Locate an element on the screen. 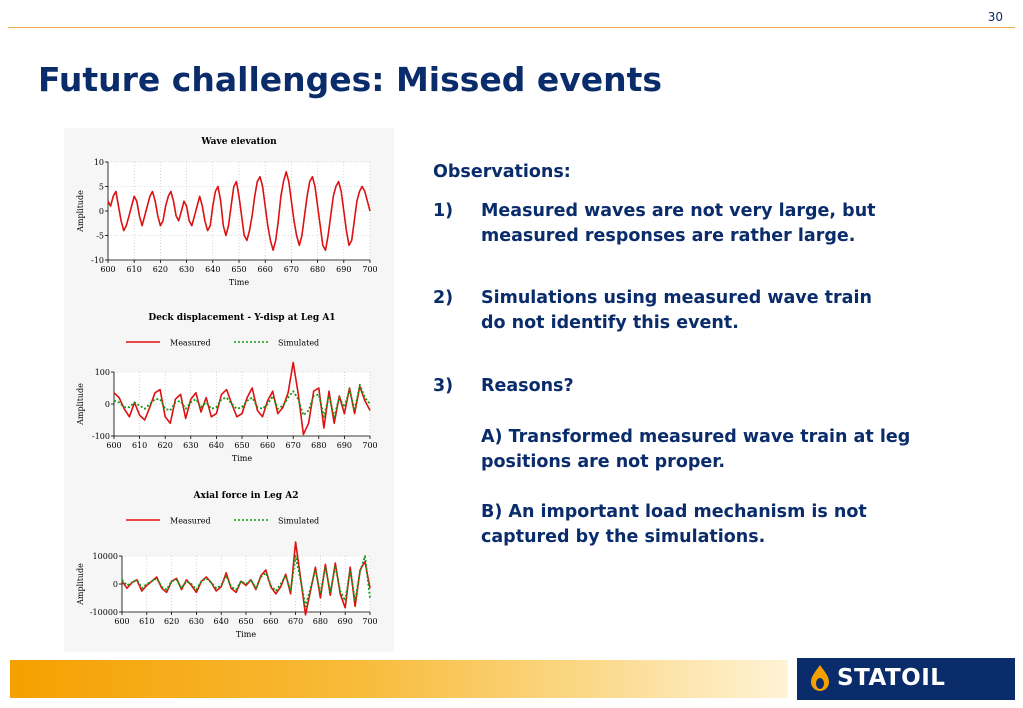 This screenshot has height=708, width=1023. item-1-number: 1) is located at coordinates (443, 211).